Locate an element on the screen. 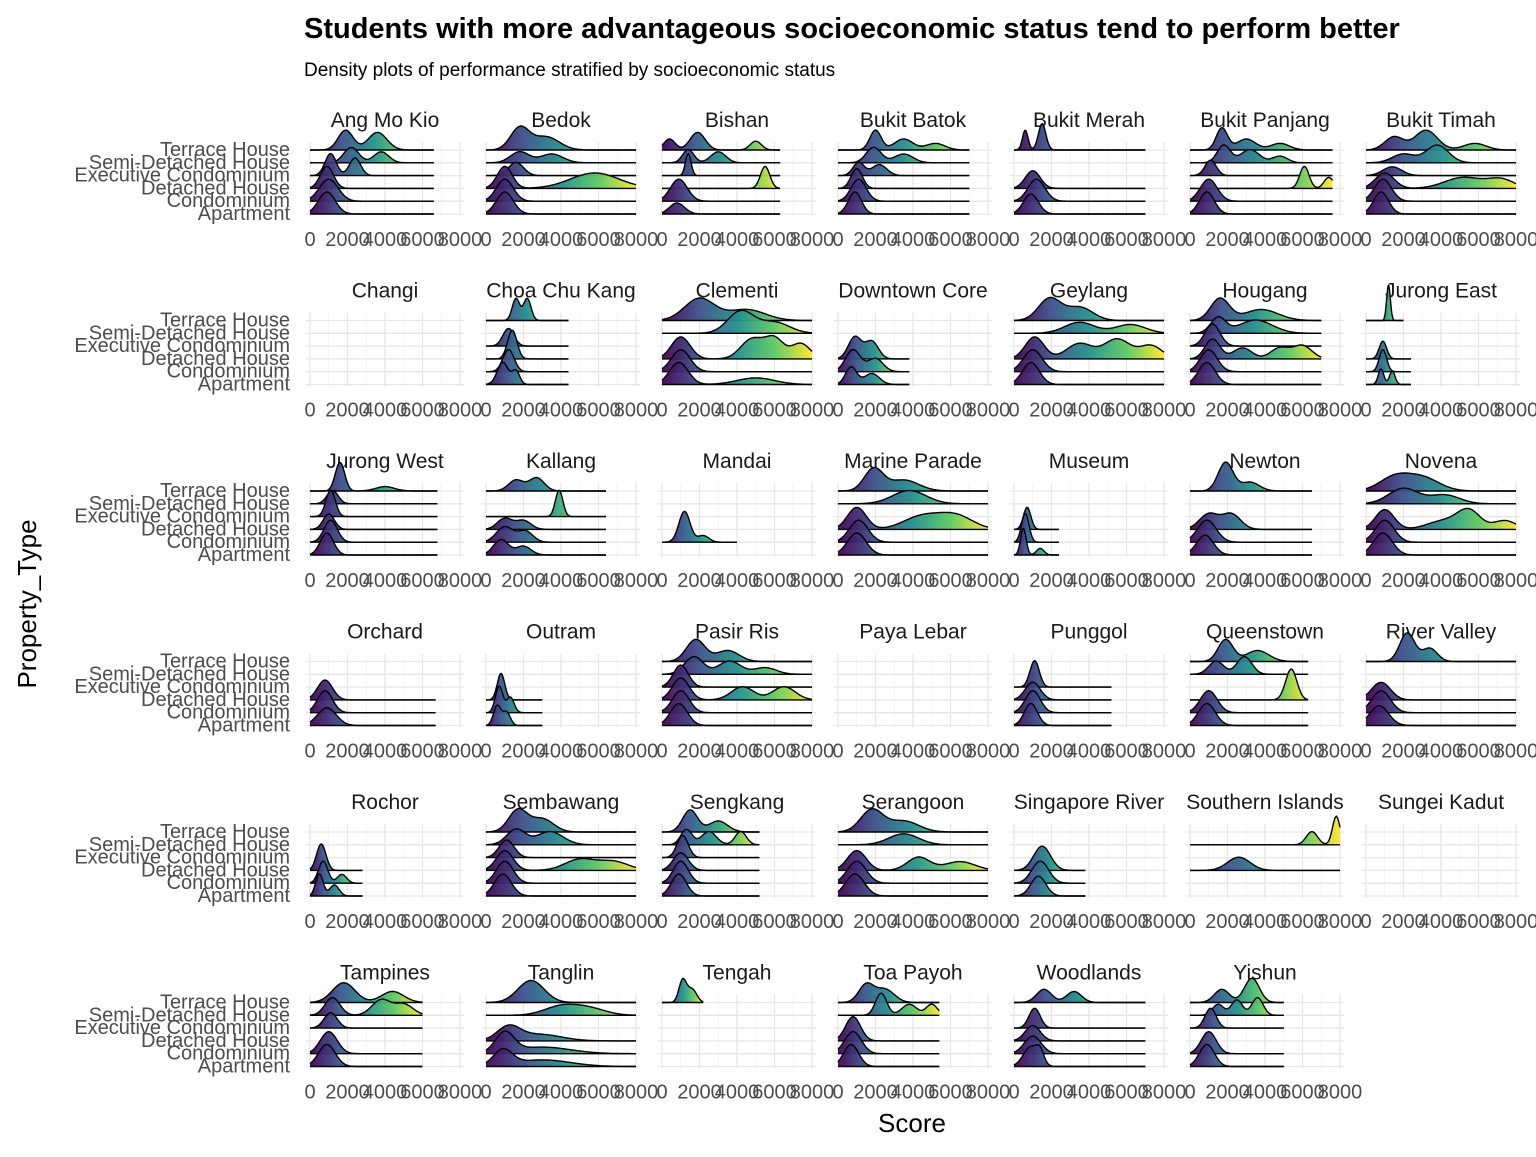 This screenshot has height=1157, width=1536. facet-strip-label: Sembawang is located at coordinates (561, 802).